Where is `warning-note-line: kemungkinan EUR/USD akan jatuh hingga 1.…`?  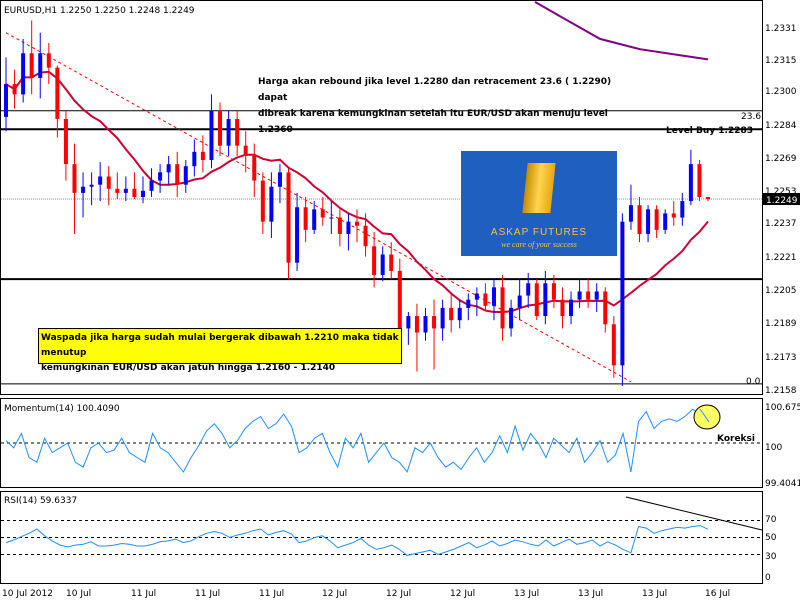 warning-note-line: kemungkinan EUR/USD akan jatuh hingga 1.… is located at coordinates (188, 368).